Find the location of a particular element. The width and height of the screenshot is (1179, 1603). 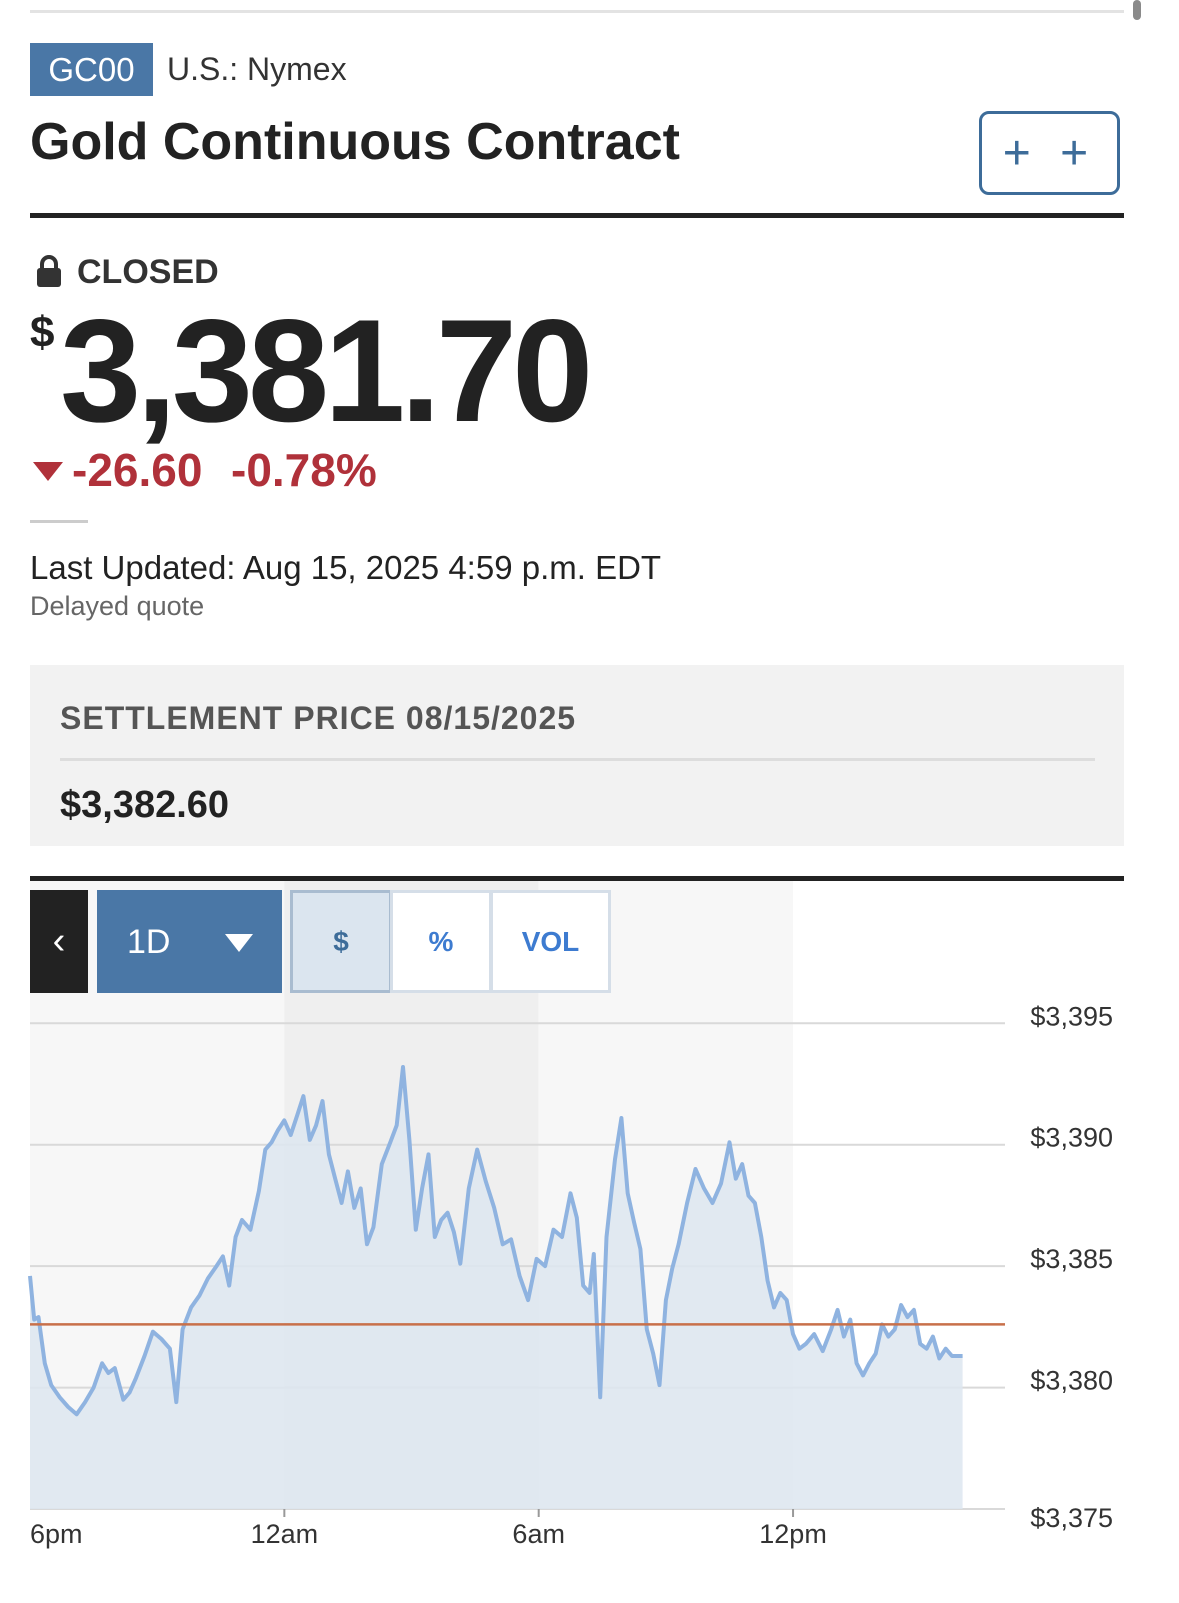

short-divider is located at coordinates (59, 521).